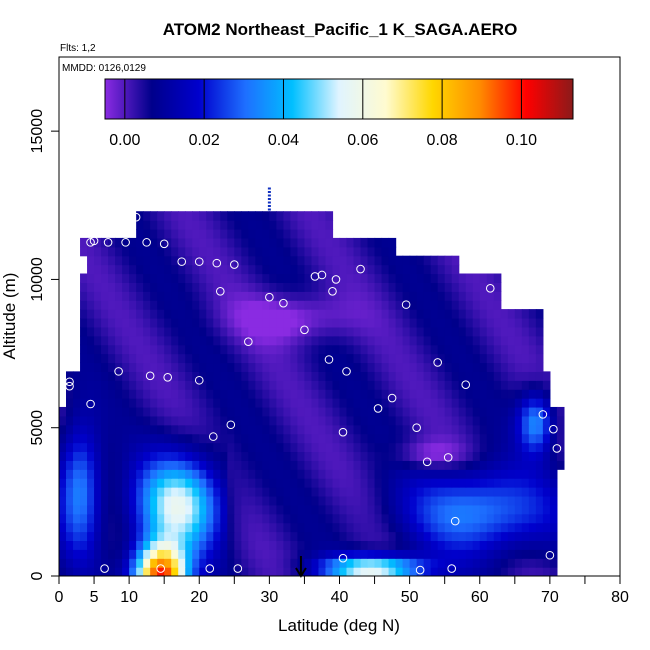  Describe the element at coordinates (501, 267) in the screenshot. I see `sample-point` at that location.